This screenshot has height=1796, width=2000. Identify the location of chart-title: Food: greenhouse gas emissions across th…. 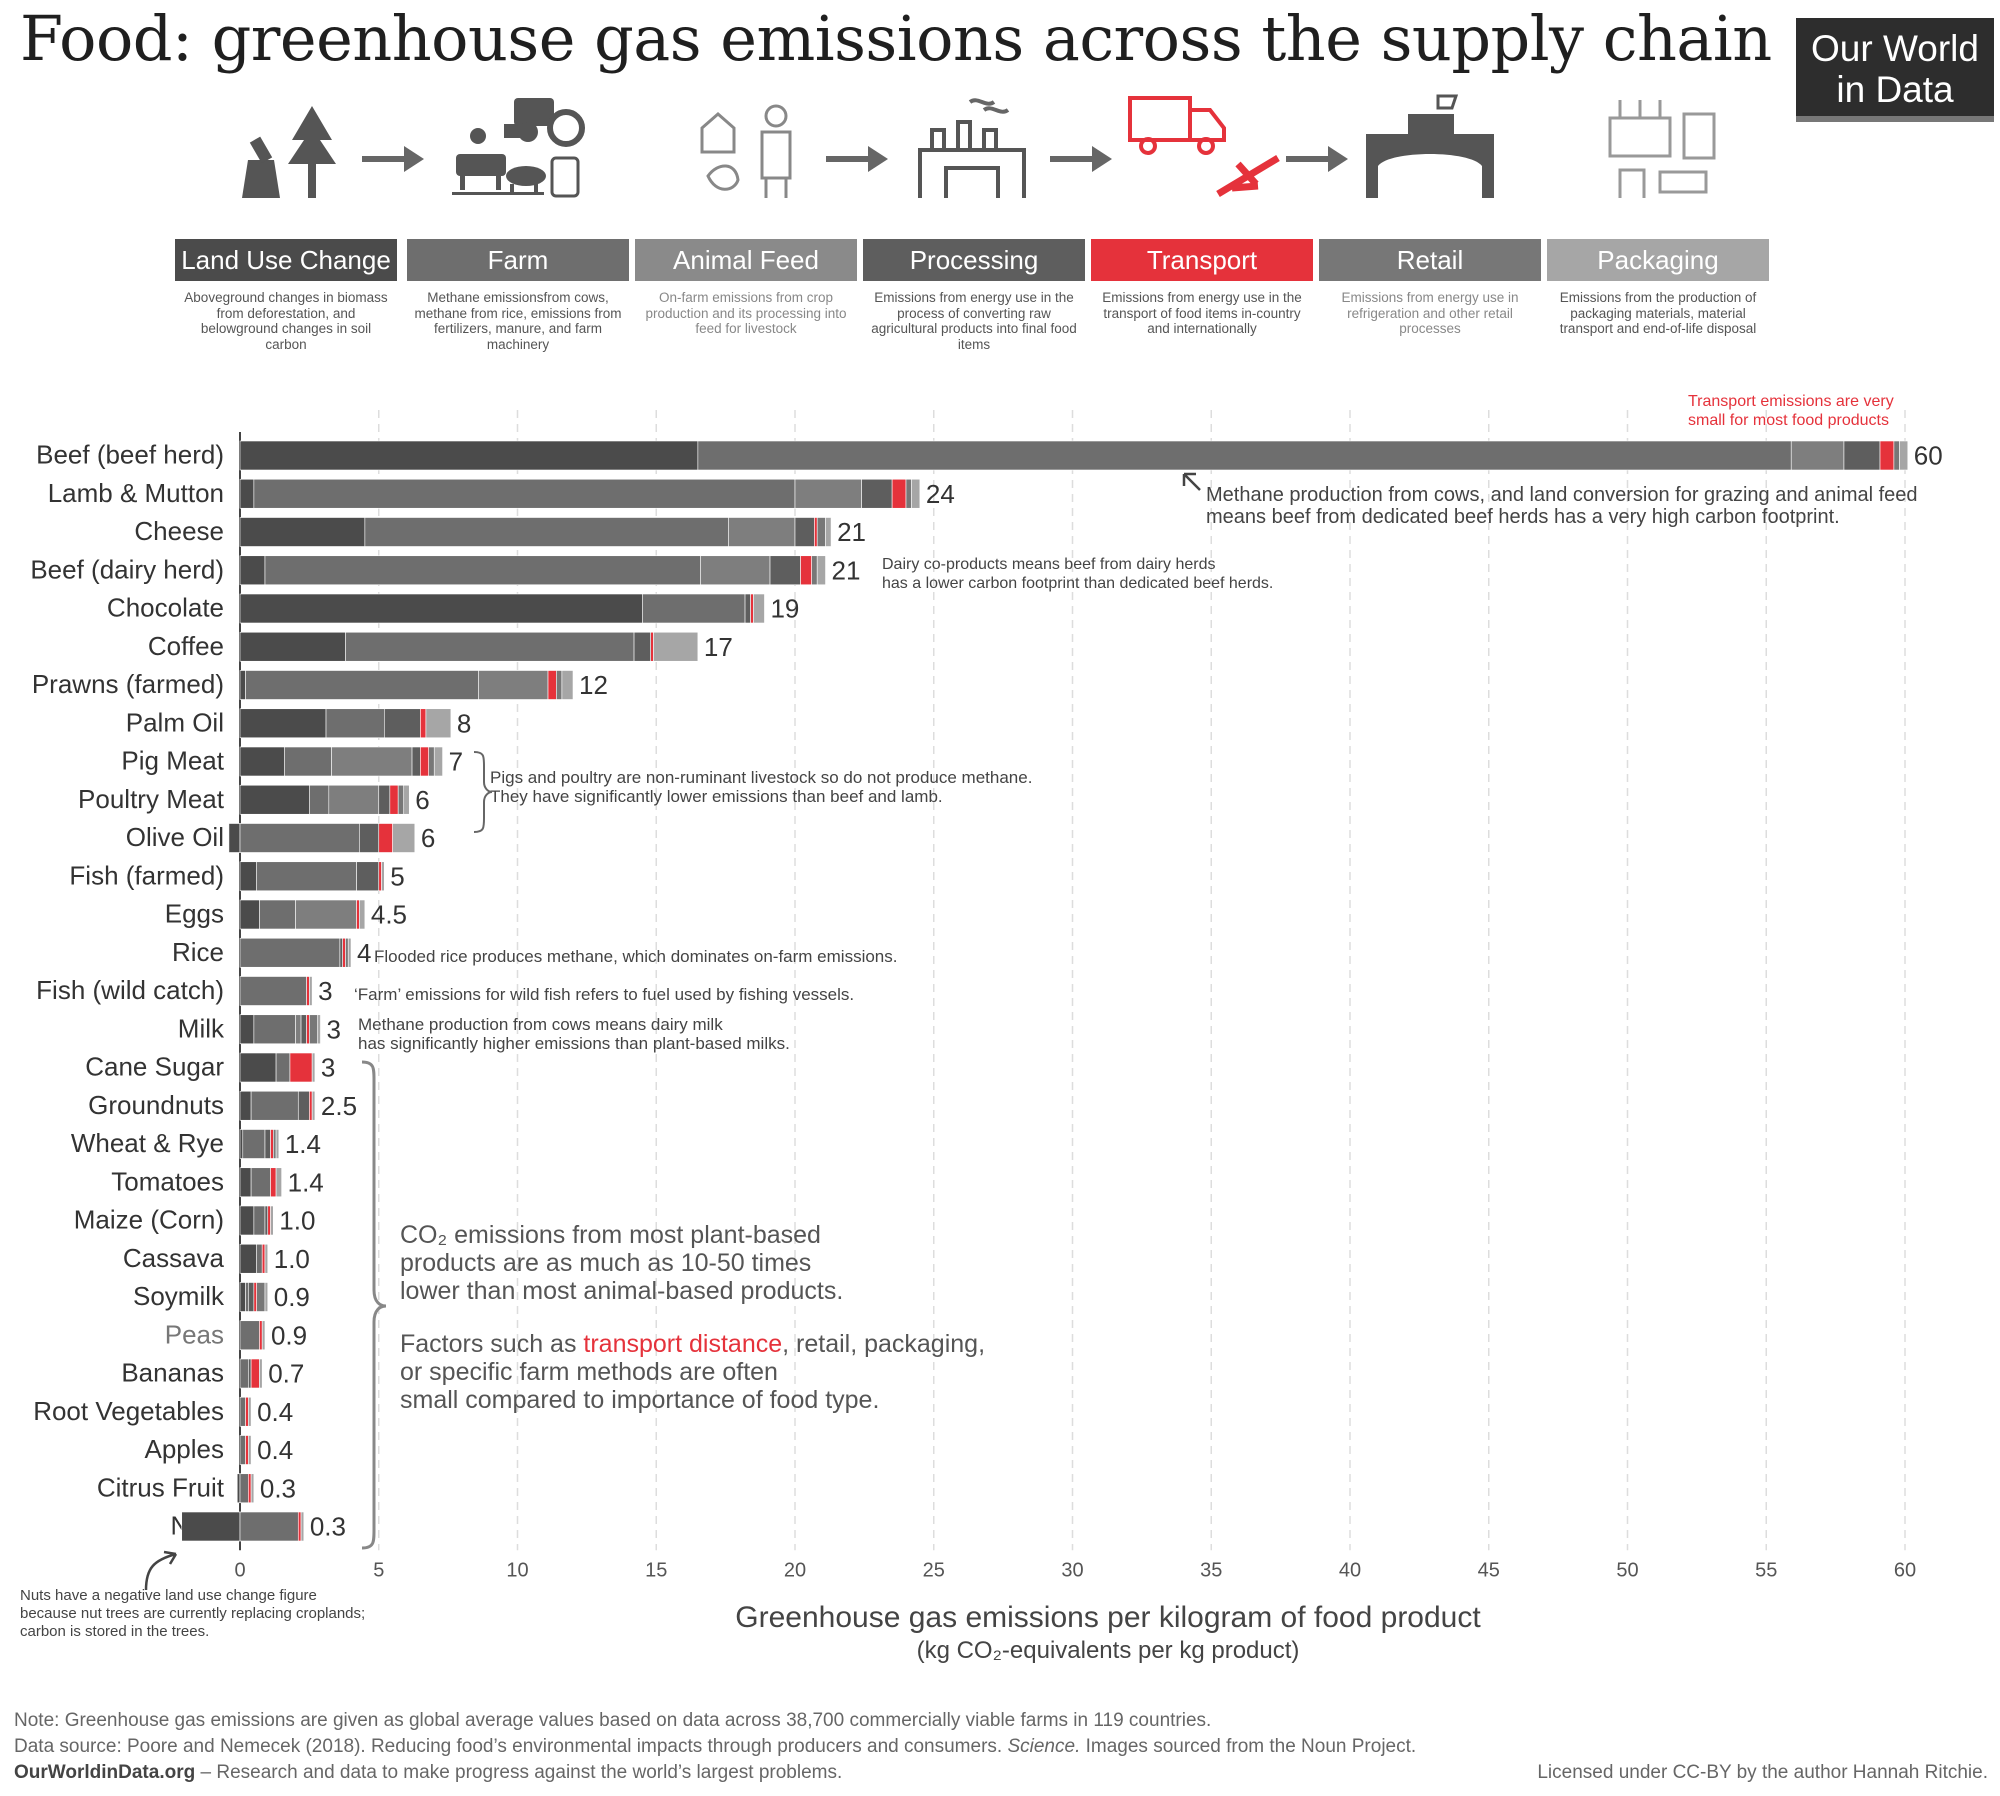
(896, 38).